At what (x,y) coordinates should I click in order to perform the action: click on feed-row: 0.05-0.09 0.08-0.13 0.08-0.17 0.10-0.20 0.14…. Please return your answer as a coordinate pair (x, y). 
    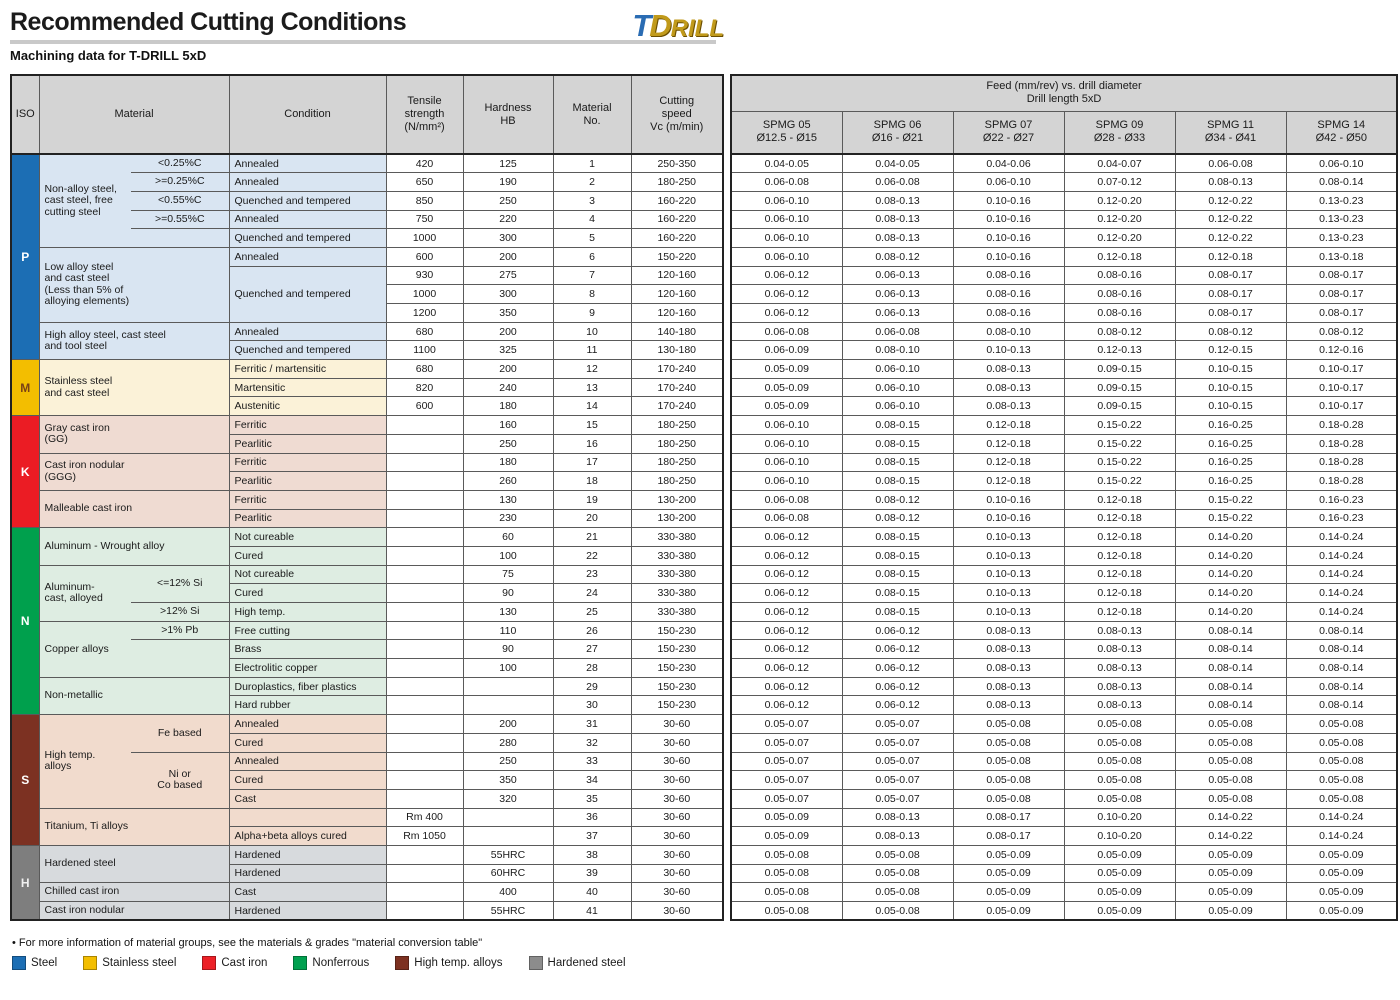
    Looking at the image, I should click on (1064, 817).